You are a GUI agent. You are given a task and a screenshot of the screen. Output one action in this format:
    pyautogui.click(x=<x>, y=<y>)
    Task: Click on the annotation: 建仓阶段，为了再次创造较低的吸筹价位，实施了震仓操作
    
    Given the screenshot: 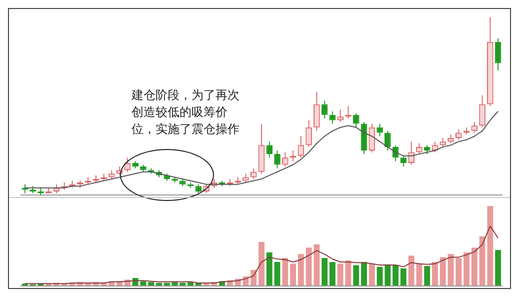 What is the action you would take?
    pyautogui.click(x=186, y=112)
    